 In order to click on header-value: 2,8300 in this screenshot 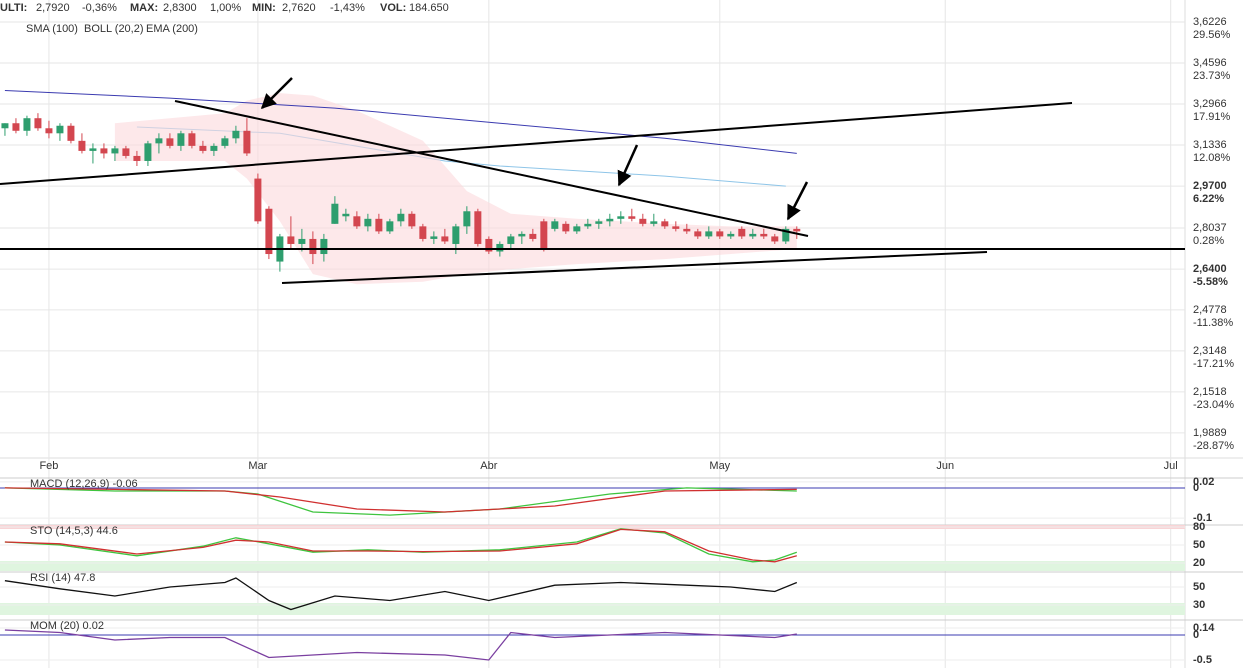, I will do `click(180, 8)`.